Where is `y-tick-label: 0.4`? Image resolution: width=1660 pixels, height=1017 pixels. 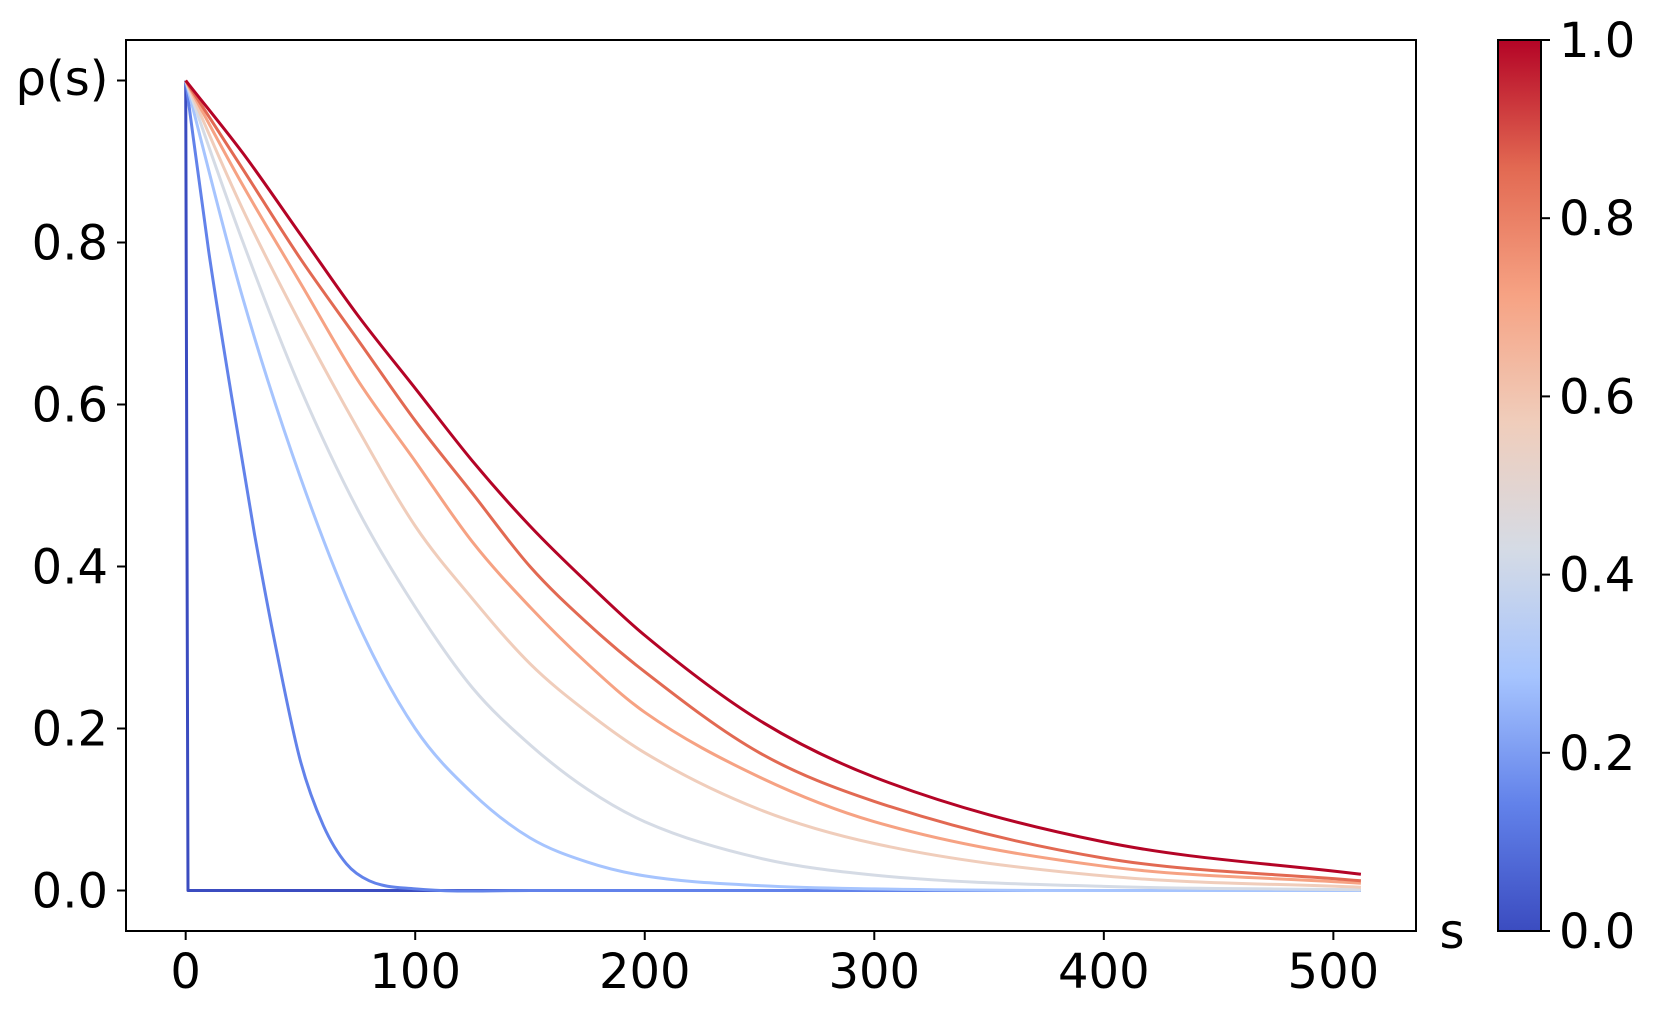
y-tick-label: 0.4 is located at coordinates (70, 568).